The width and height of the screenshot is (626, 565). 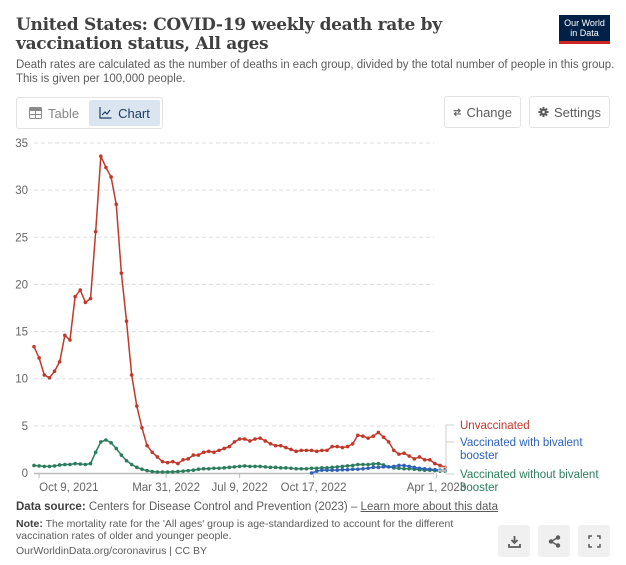 What do you see at coordinates (514, 541) in the screenshot?
I see `download-button` at bounding box center [514, 541].